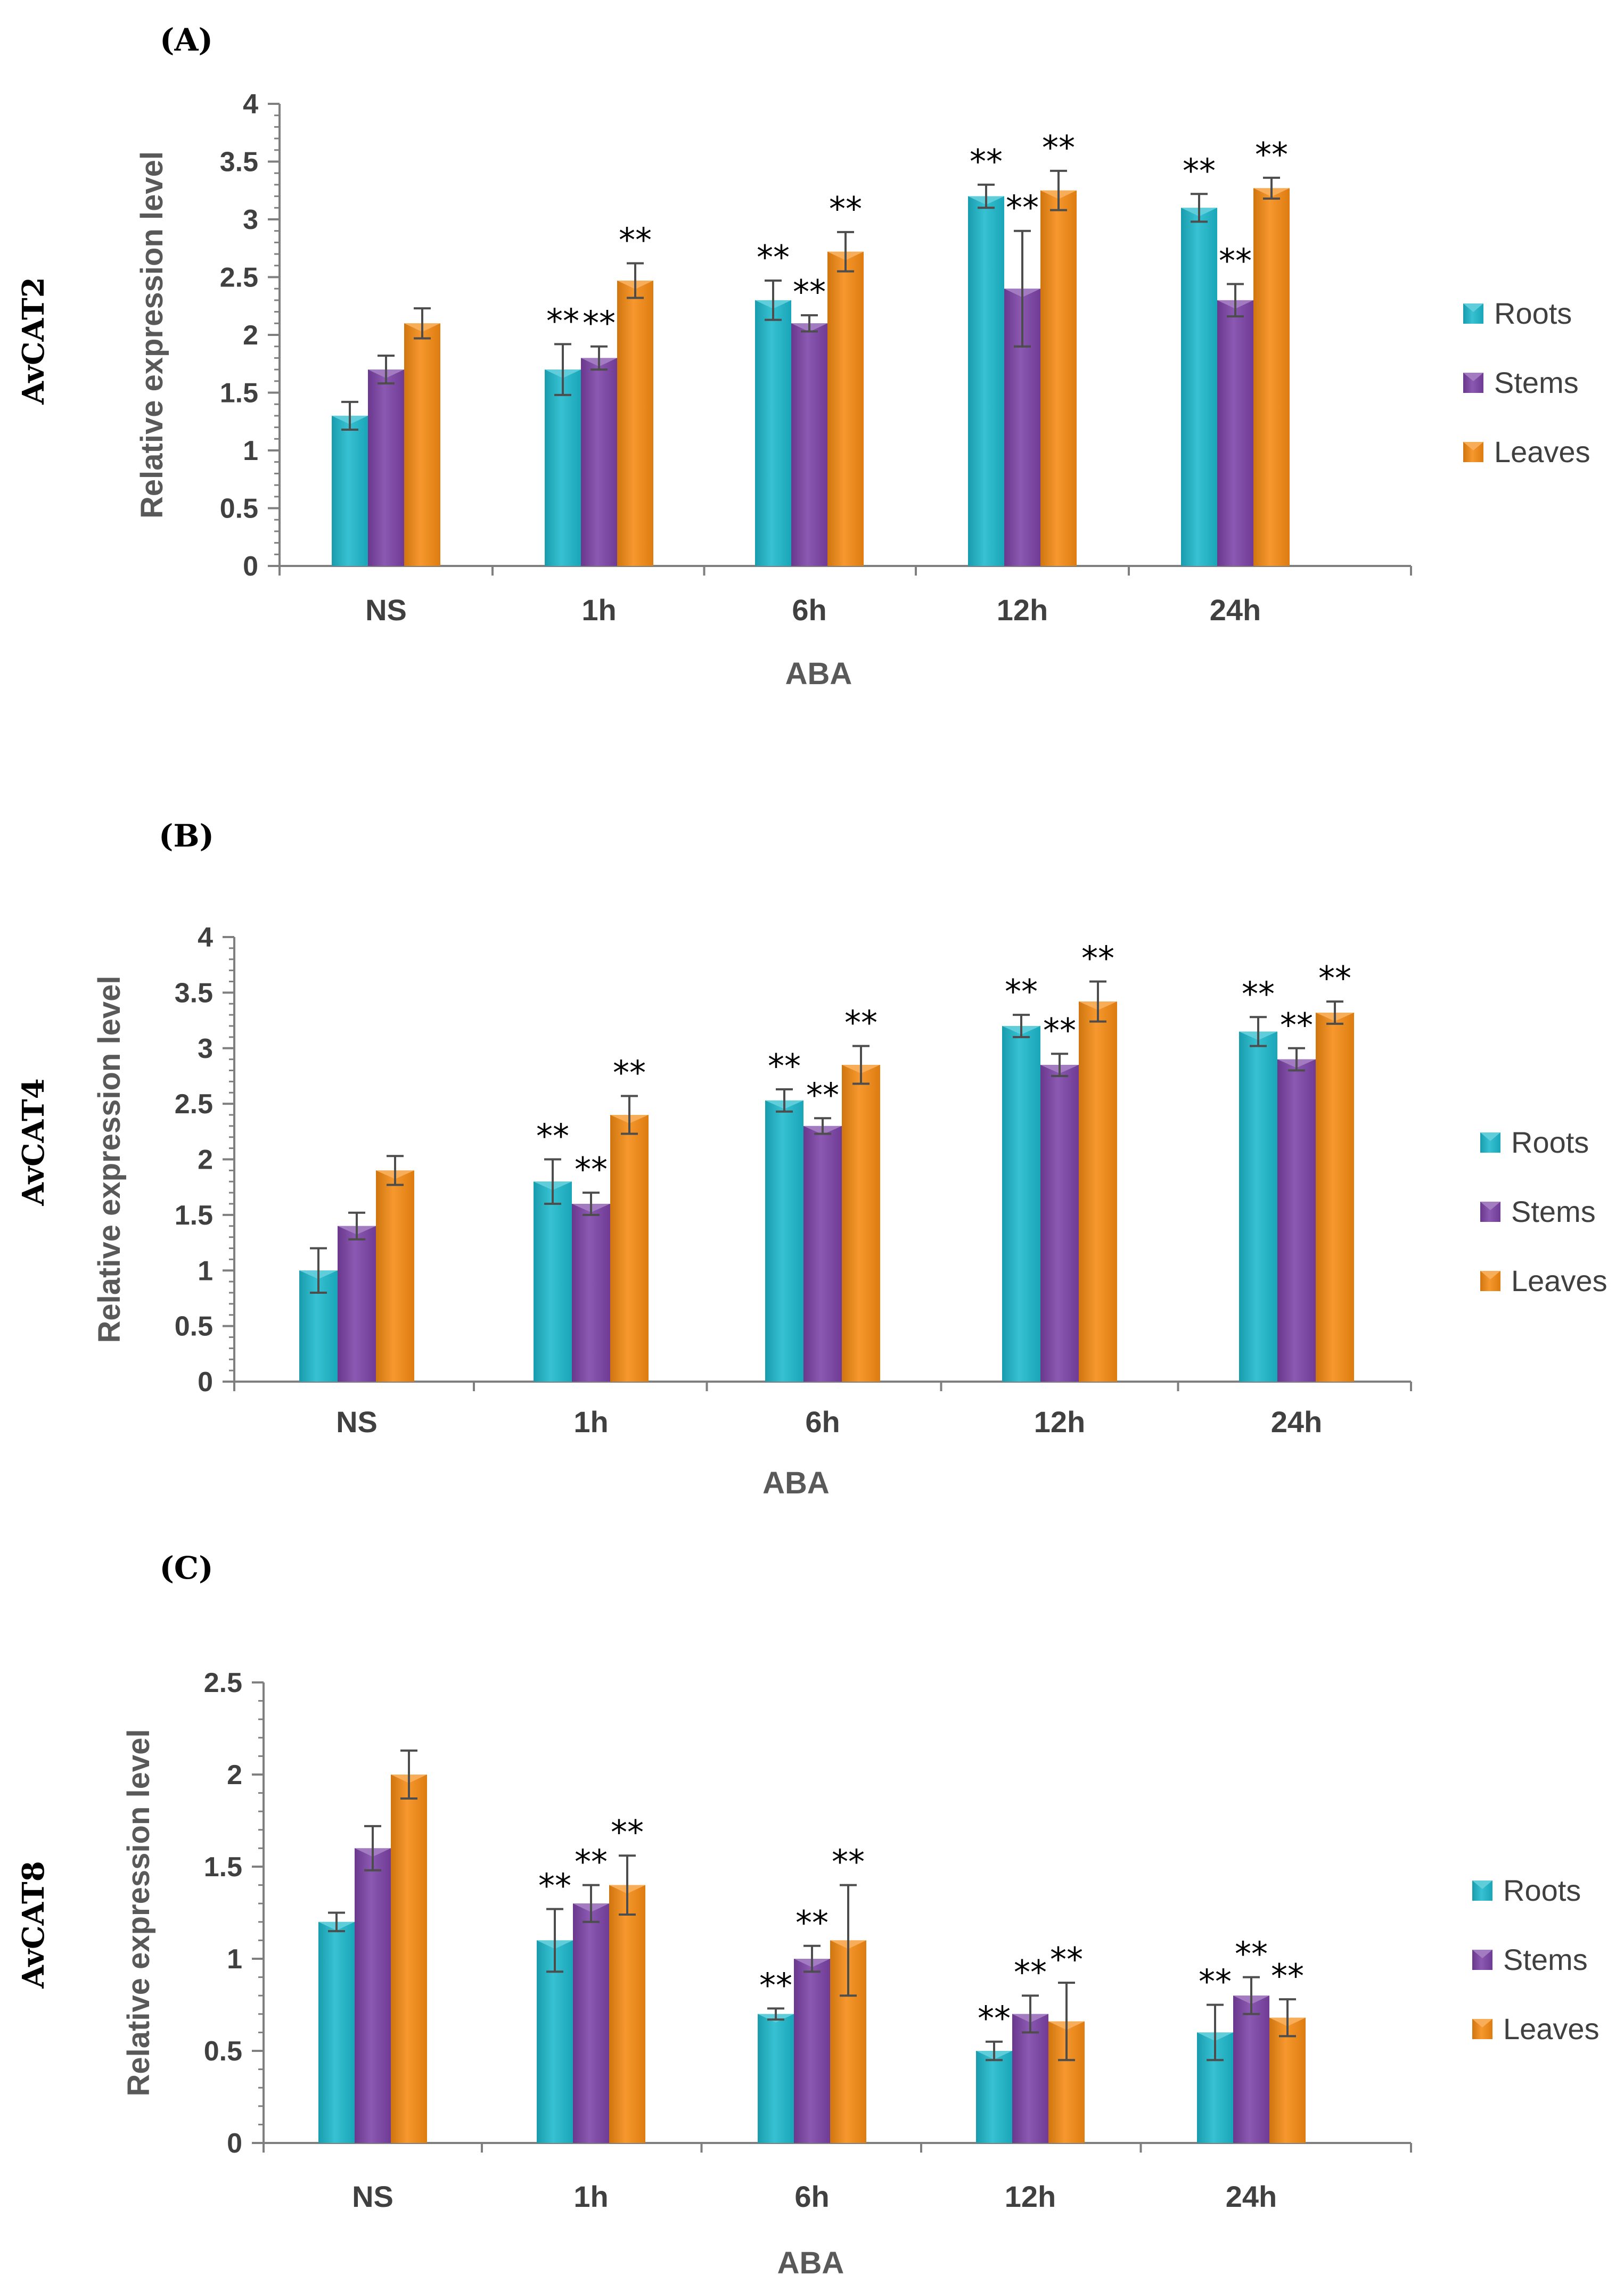 The height and width of the screenshot is (2283, 1624). I want to click on legend-label-stems: Stems, so click(1553, 1211).